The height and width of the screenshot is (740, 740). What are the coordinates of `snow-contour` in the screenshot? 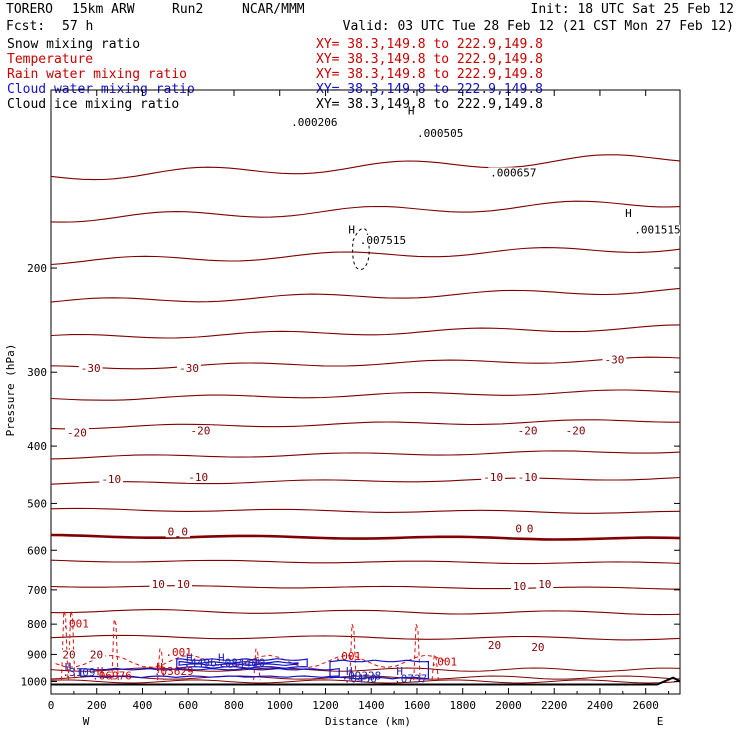 It's located at (361, 249).